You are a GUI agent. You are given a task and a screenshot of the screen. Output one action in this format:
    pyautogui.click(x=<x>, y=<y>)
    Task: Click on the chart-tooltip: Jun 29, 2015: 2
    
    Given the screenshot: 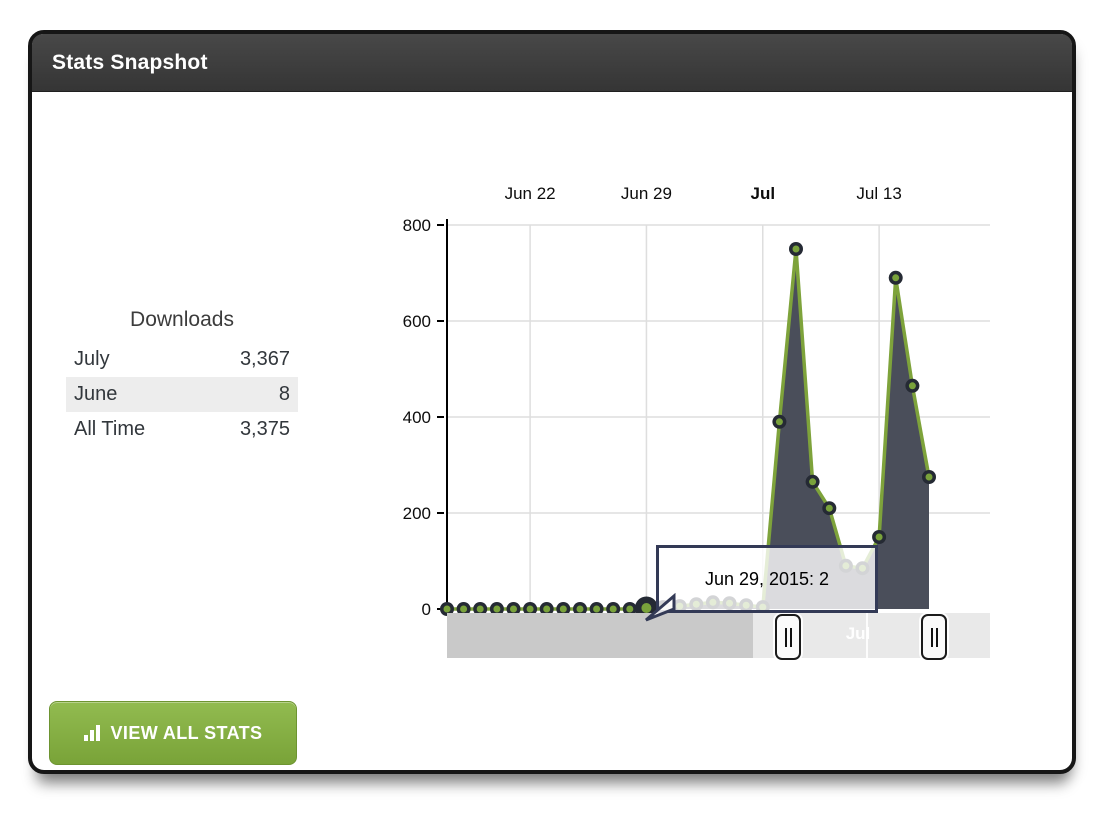 What is the action you would take?
    pyautogui.click(x=761, y=583)
    